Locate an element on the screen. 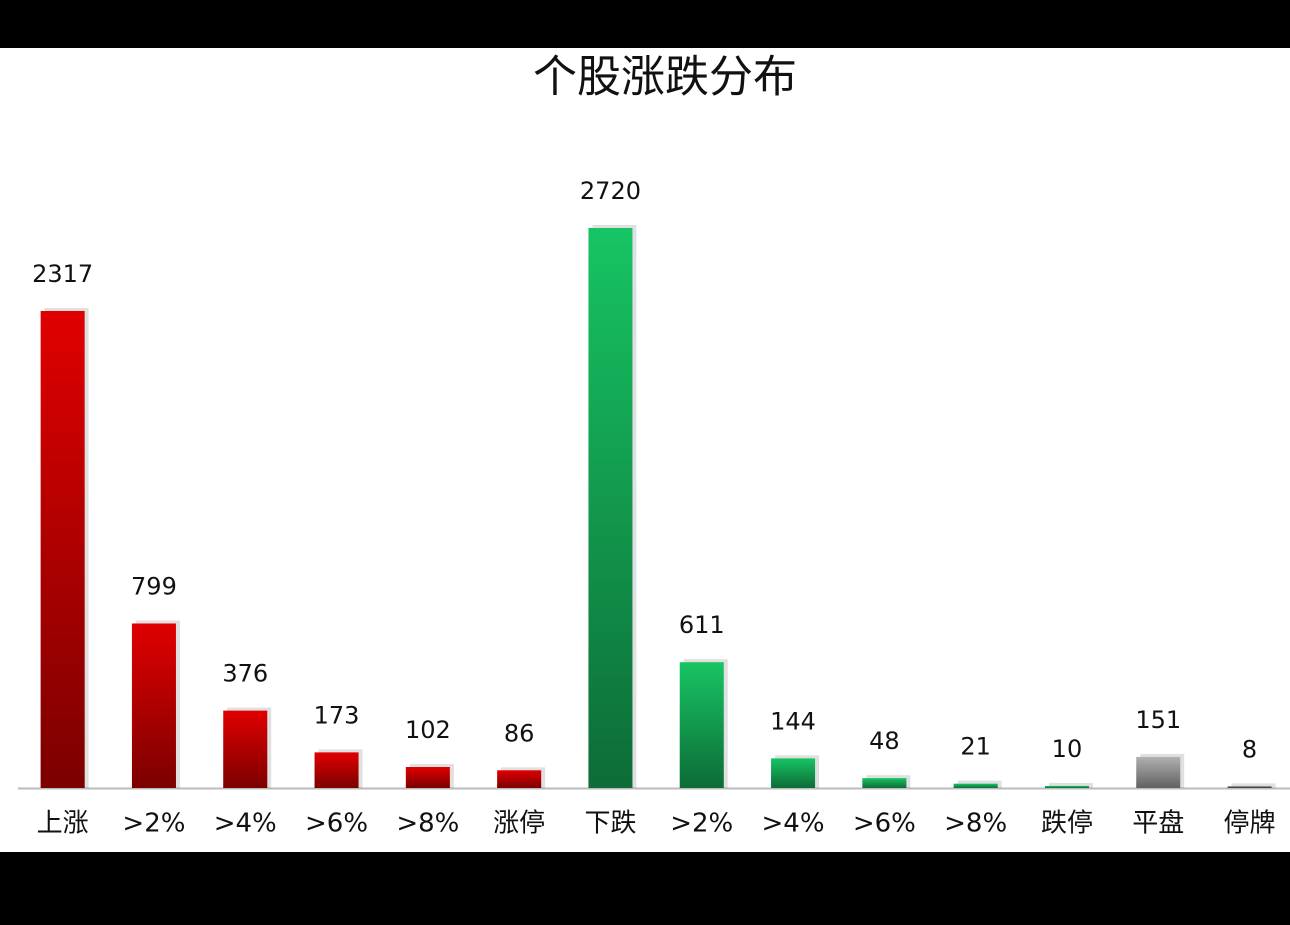 This screenshot has height=925, width=1290. chart-title: 个股涨跌分布 is located at coordinates (665, 77).